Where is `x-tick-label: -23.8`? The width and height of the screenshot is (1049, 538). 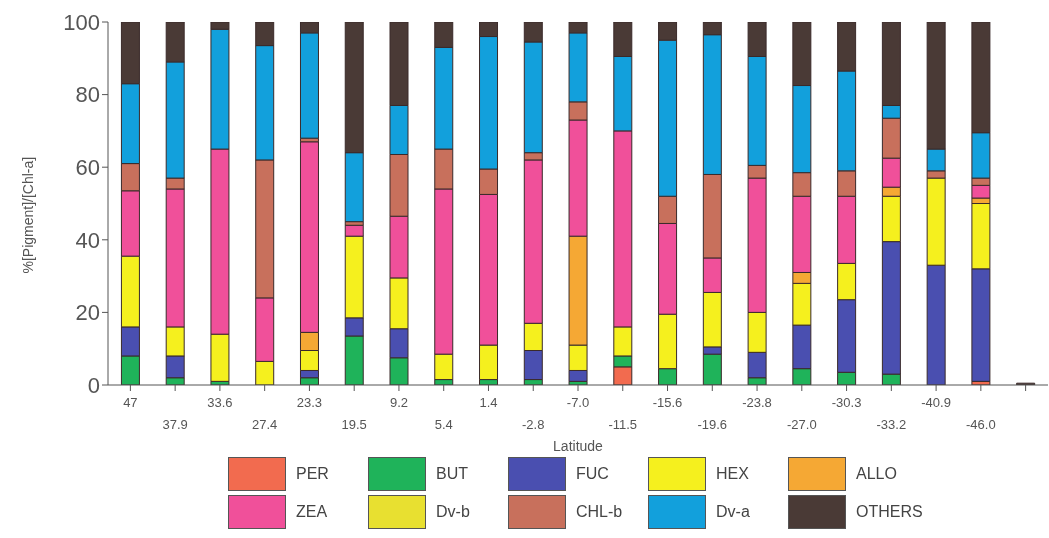
x-tick-label: -23.8 is located at coordinates (757, 402).